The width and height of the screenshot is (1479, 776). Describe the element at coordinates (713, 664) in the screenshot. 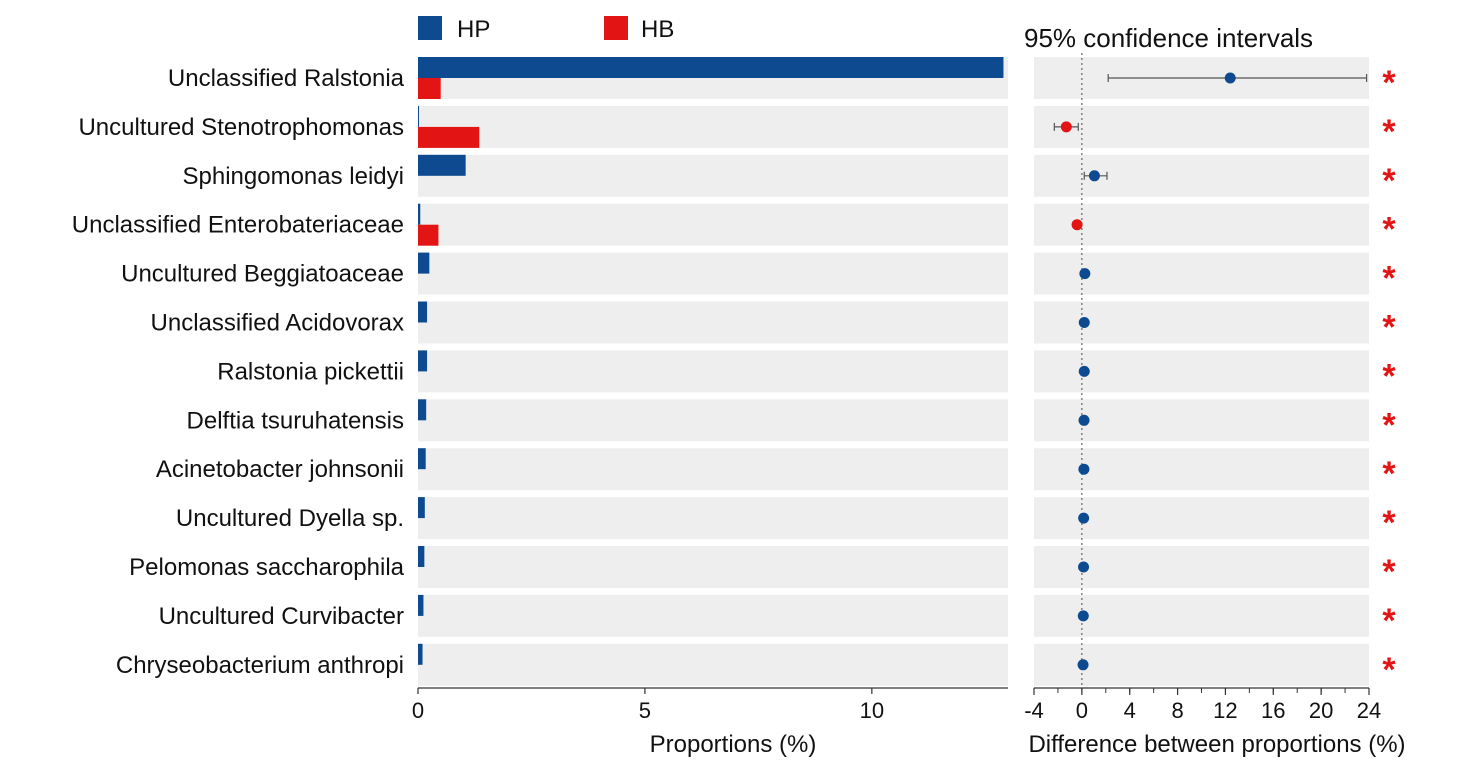

I see `row-bg-left-chryseobacterium-anthropi` at that location.